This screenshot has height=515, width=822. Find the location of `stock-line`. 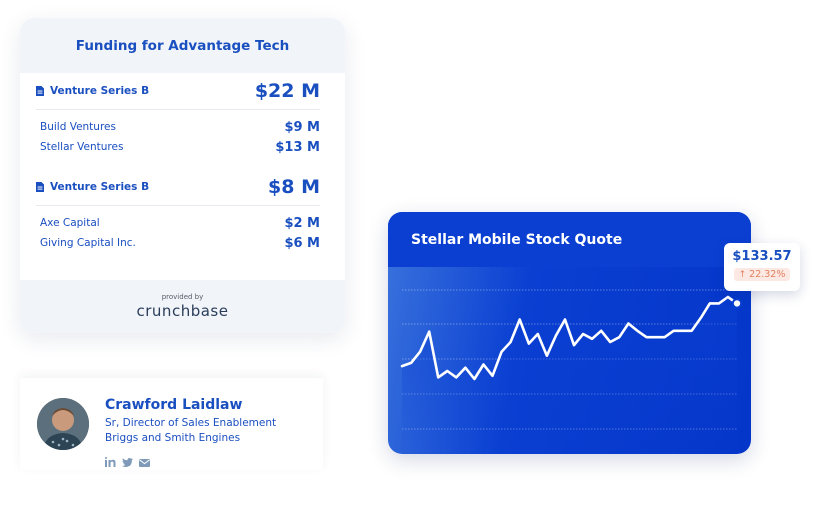

stock-line is located at coordinates (569, 338).